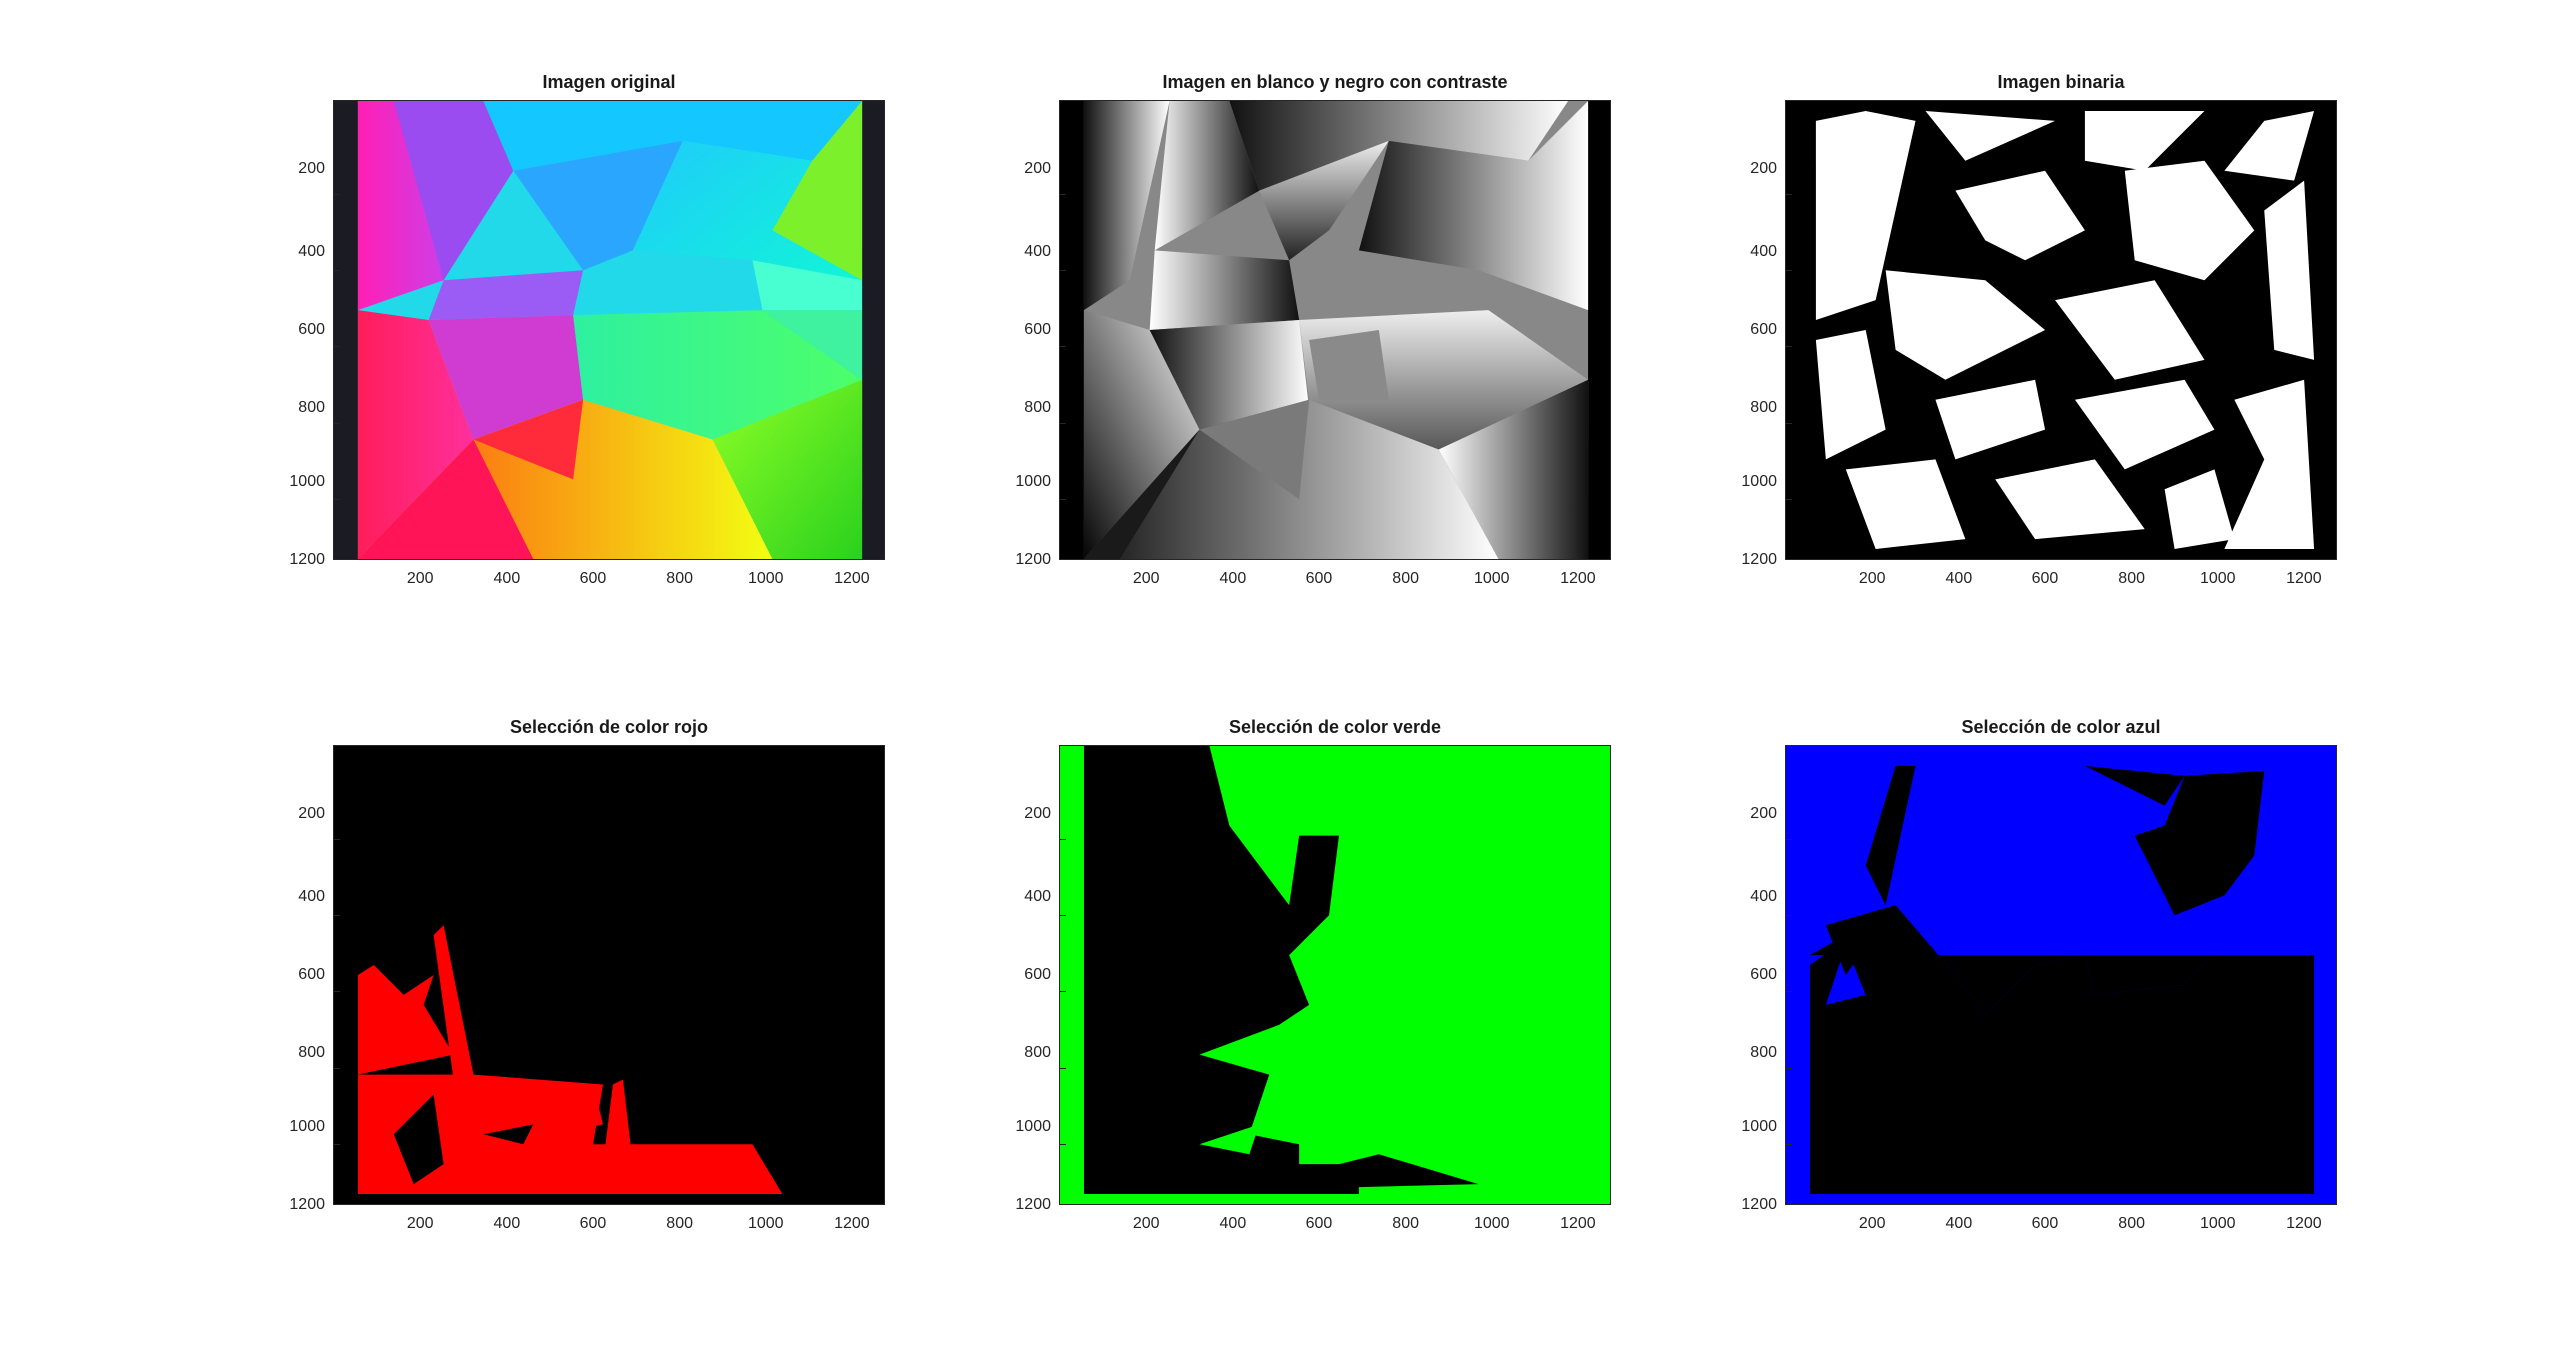 Image resolution: width=2560 pixels, height=1346 pixels. I want to click on panel-title: Imagen original, so click(609, 82).